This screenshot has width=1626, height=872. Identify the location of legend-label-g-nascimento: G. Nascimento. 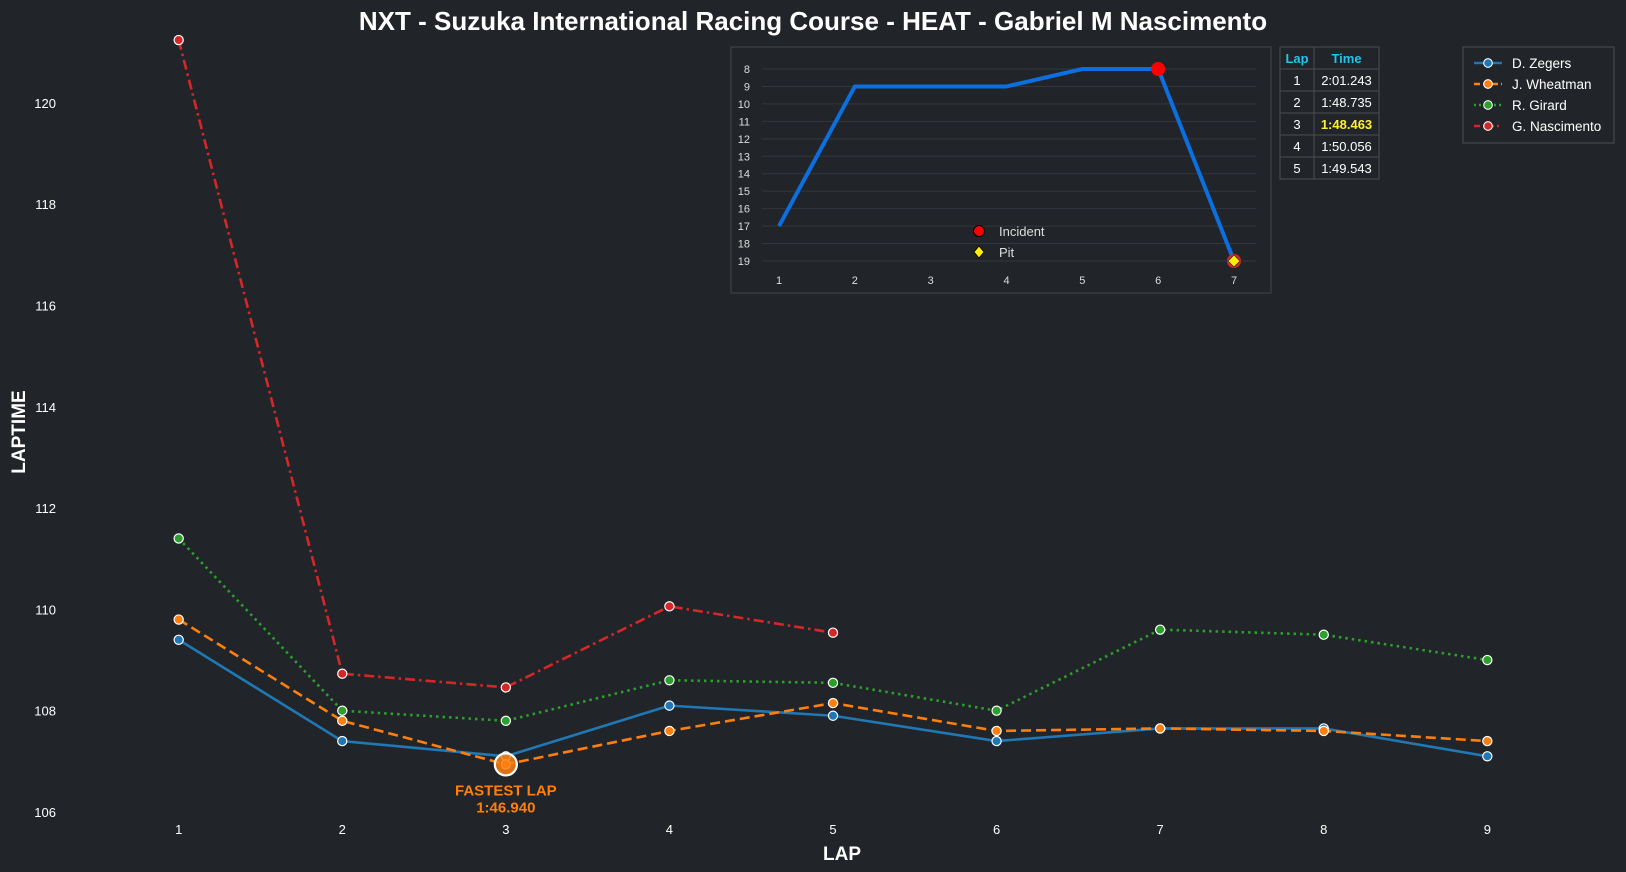
(1556, 126).